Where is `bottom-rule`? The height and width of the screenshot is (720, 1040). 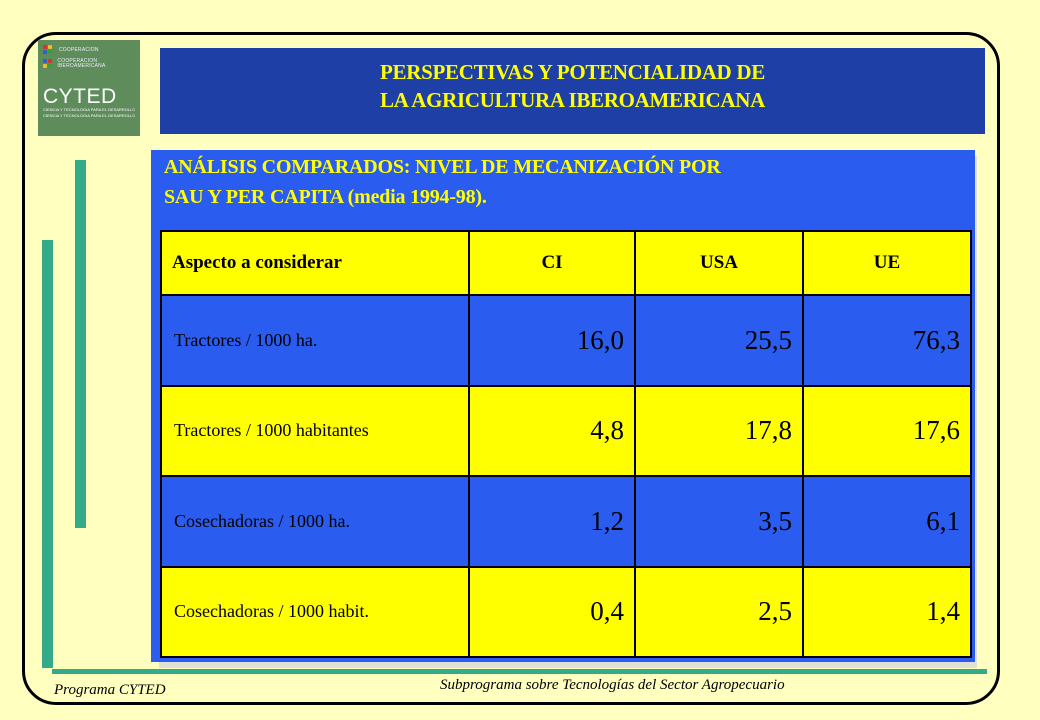 bottom-rule is located at coordinates (519, 671).